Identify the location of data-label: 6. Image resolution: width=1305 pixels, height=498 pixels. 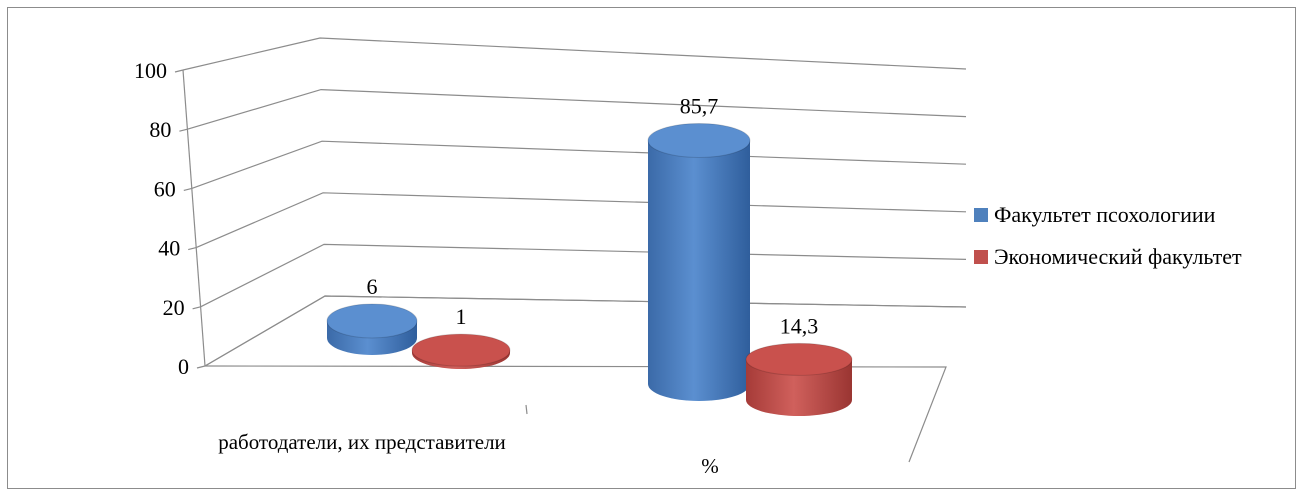
(372, 286).